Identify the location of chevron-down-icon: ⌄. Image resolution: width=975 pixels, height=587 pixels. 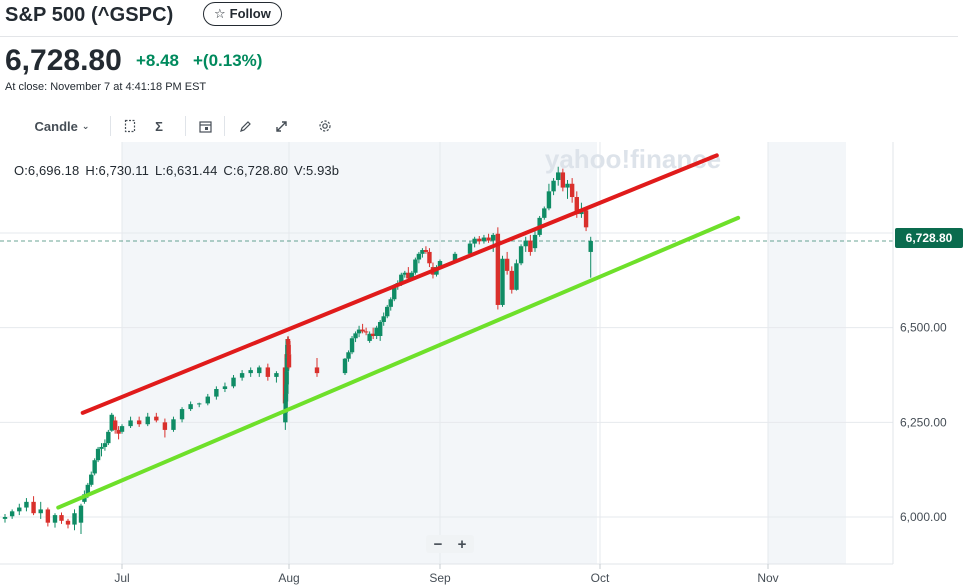
(85, 125).